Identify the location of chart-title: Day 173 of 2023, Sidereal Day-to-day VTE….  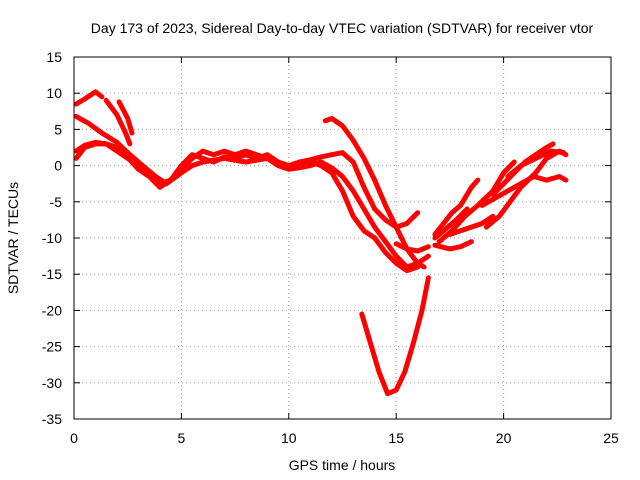
(342, 28).